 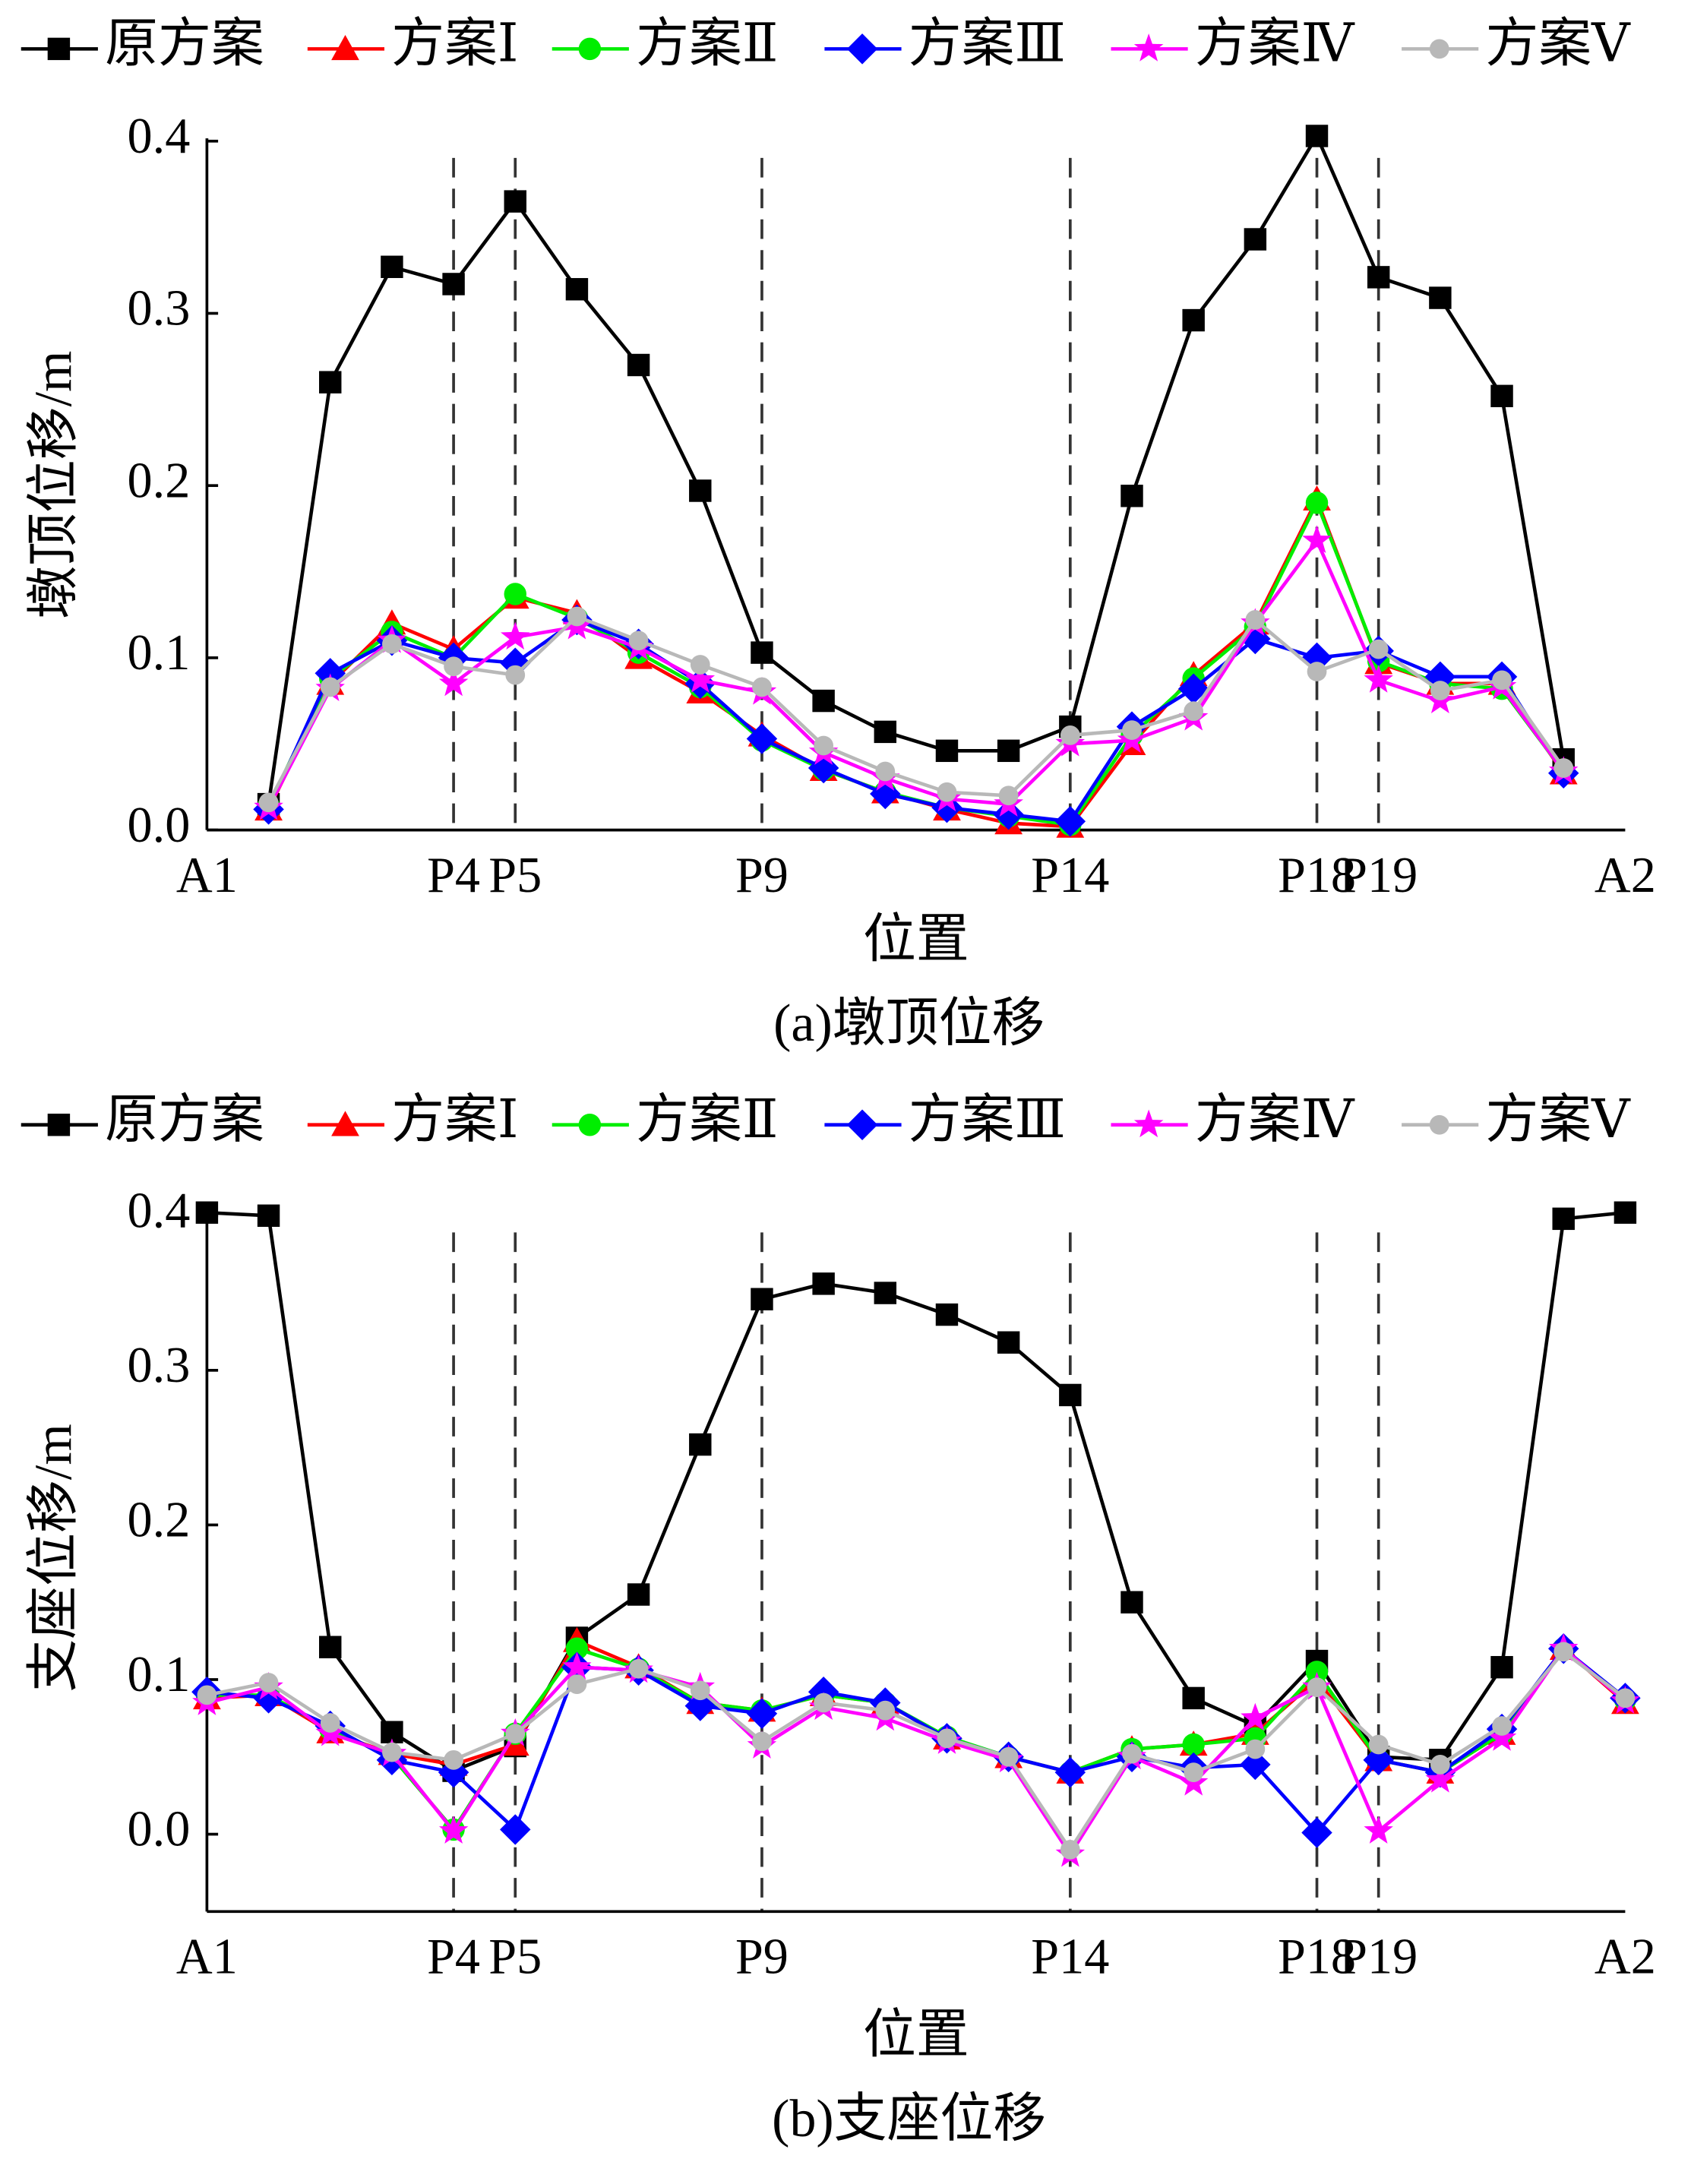 I want to click on legend-label: 原方案, so click(x=184, y=1120).